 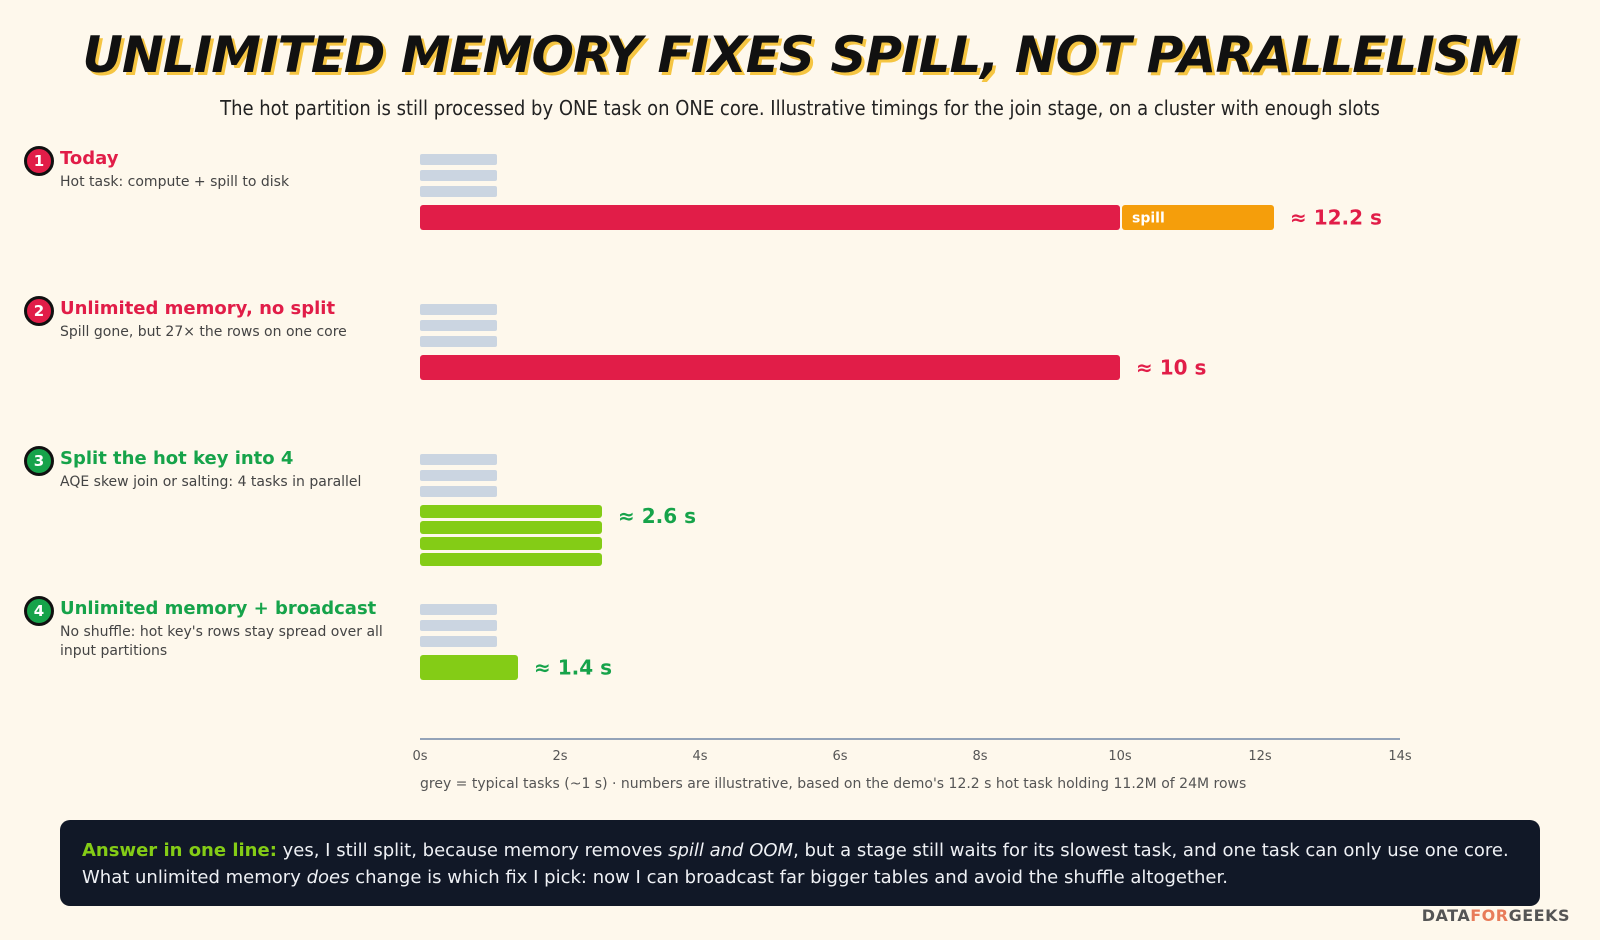 I want to click on scenario-number-badge: 2, so click(x=39, y=311).